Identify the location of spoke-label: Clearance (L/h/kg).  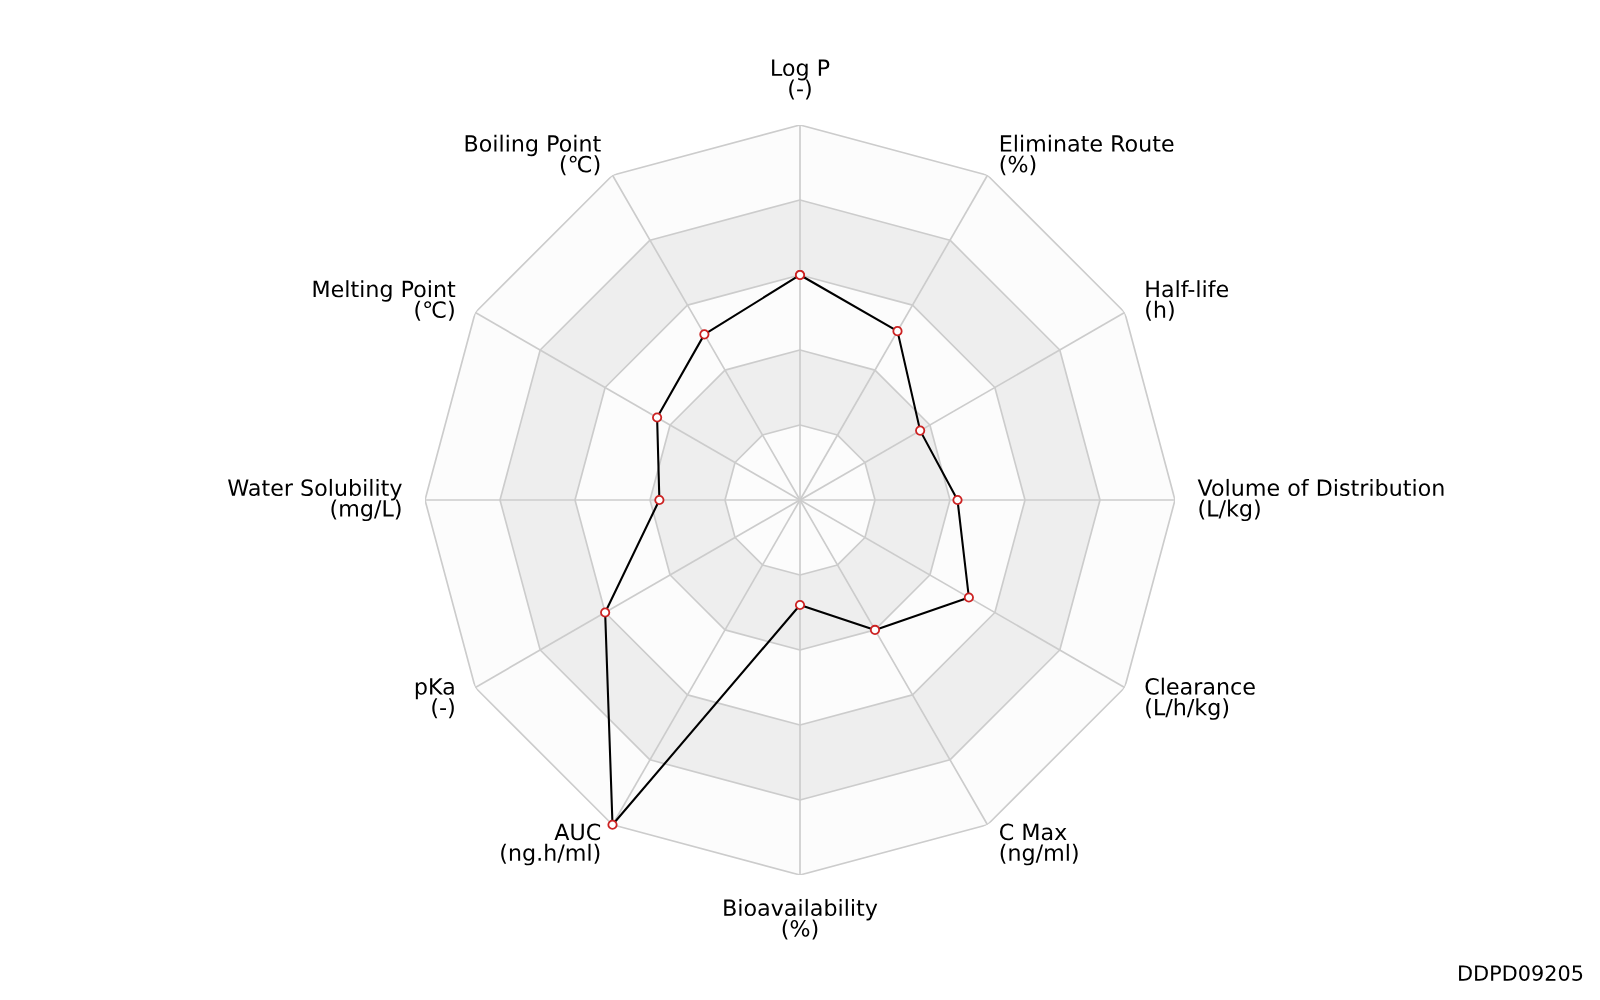
(1200, 698).